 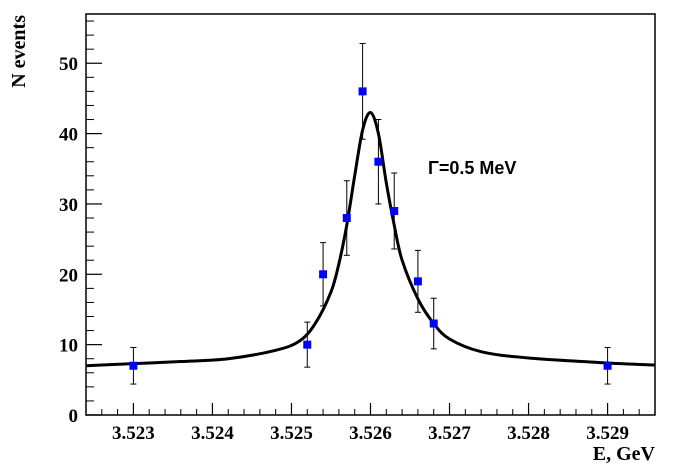 What do you see at coordinates (19, 51) in the screenshot?
I see `y-axis-title: N events` at bounding box center [19, 51].